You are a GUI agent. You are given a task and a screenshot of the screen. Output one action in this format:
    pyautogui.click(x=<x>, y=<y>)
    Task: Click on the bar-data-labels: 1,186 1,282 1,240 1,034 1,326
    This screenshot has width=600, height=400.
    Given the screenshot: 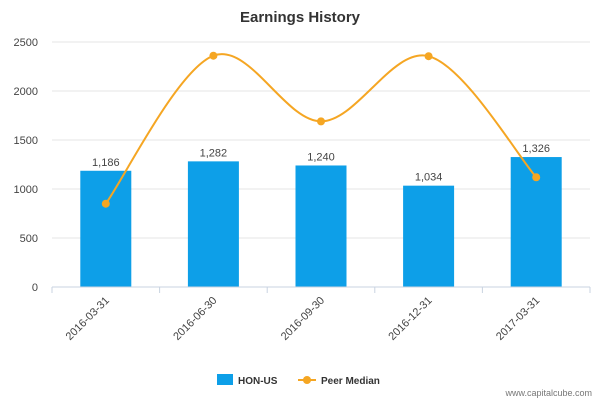 What is the action you would take?
    pyautogui.click(x=321, y=163)
    